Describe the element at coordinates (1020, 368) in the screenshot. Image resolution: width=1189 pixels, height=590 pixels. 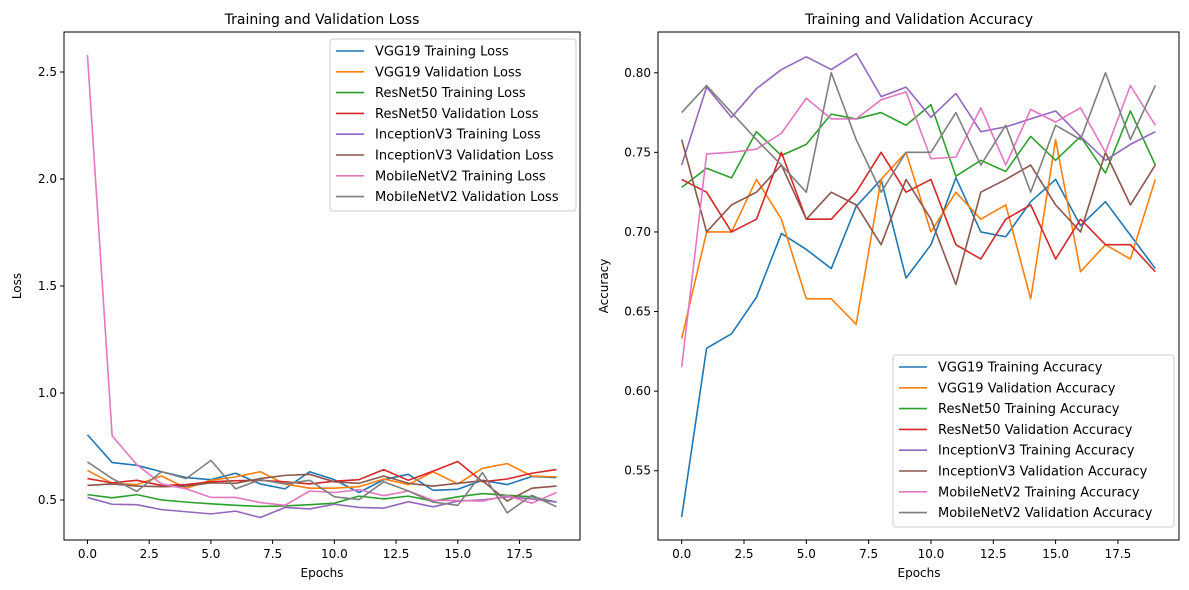
I see `legend-label-vgg19-training-accuracy: VGG19 Training Accuracy` at that location.